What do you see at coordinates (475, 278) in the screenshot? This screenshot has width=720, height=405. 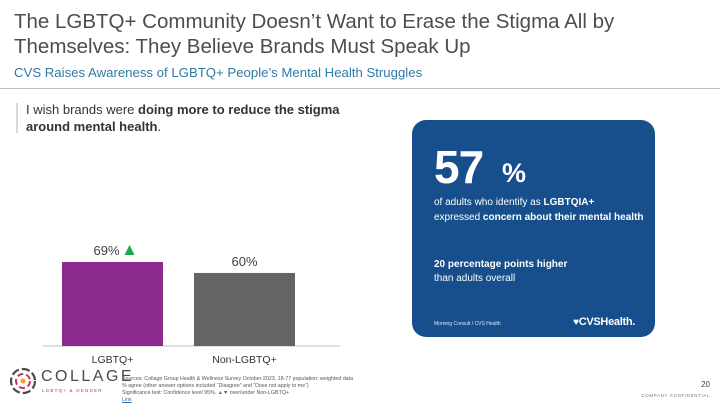 I see `stat-line3: than adults overall` at bounding box center [475, 278].